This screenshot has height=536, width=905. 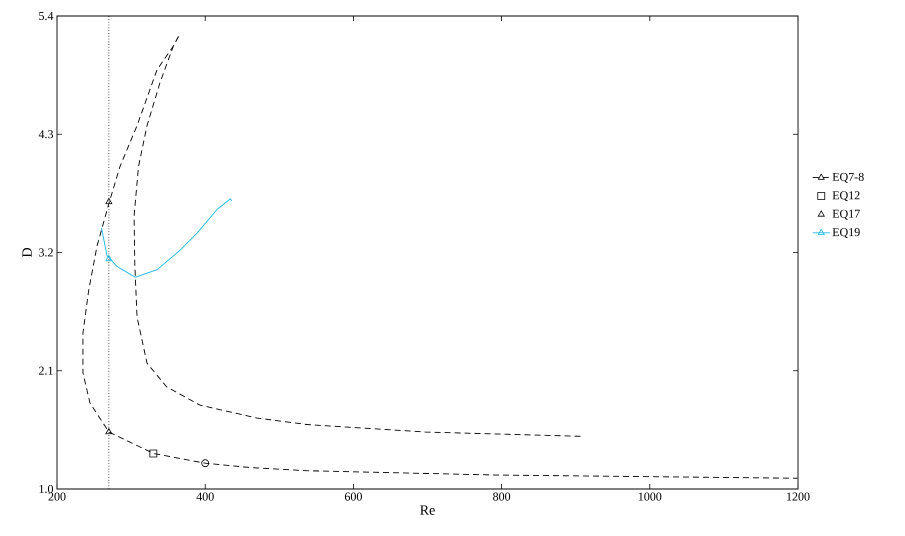 I want to click on y-tick-label: 5.4, so click(x=46, y=16).